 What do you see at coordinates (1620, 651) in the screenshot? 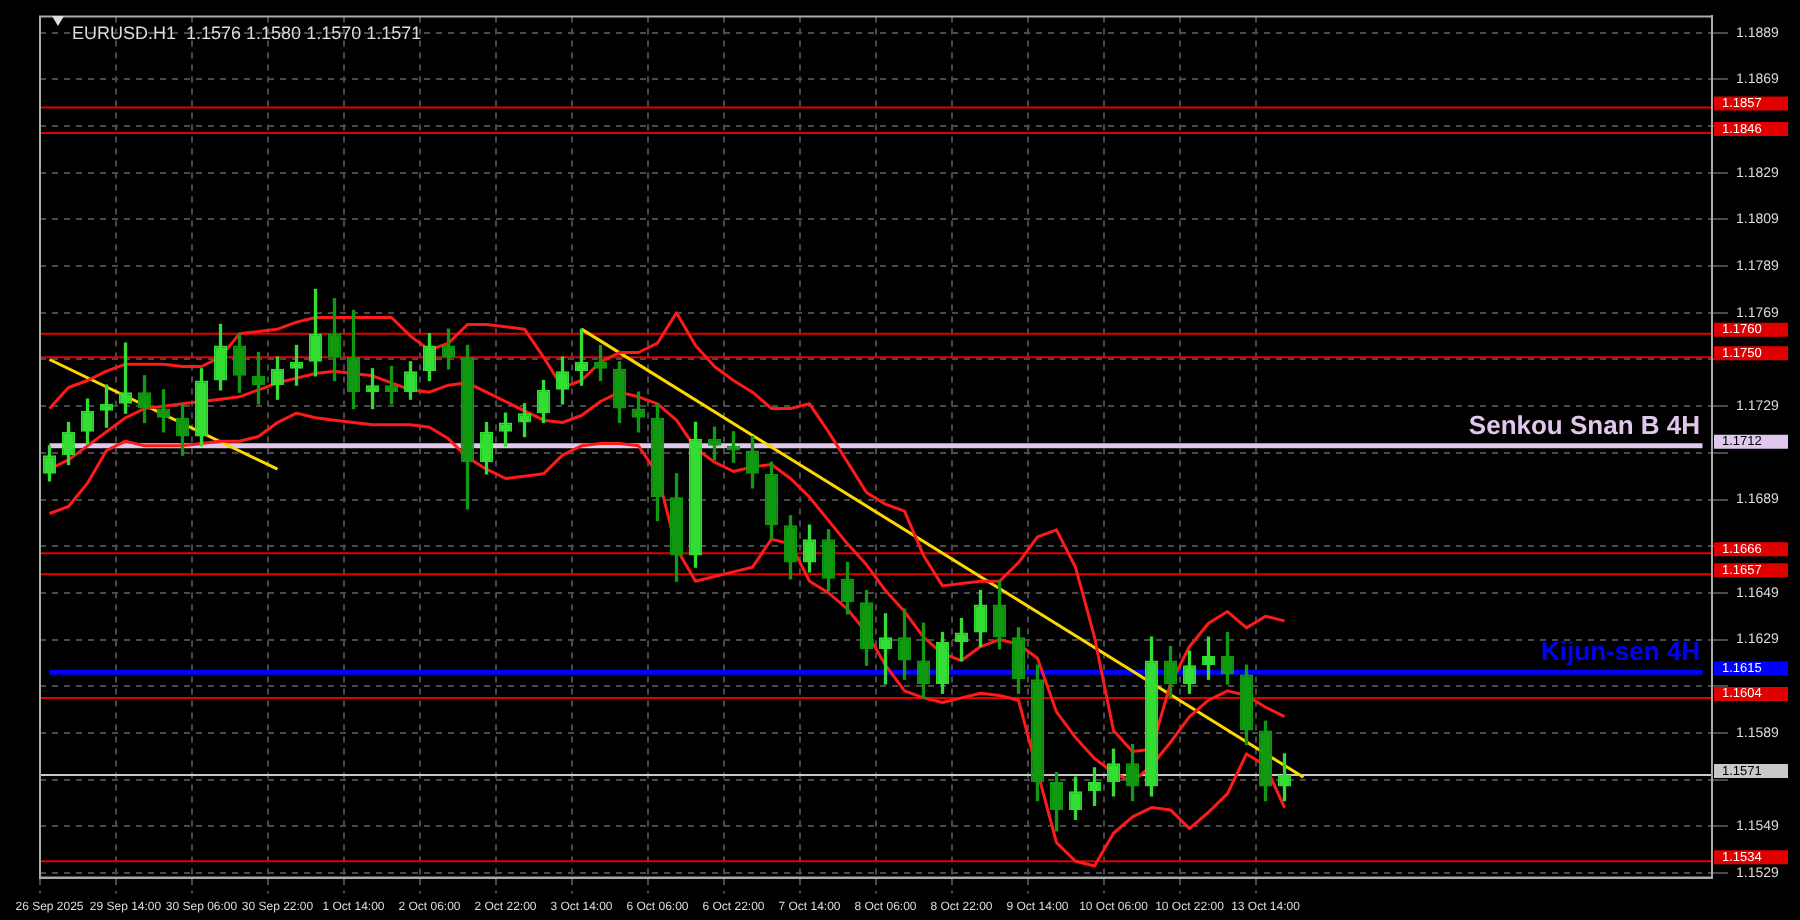
I see `legend-label: Kijun-sen 4H` at bounding box center [1620, 651].